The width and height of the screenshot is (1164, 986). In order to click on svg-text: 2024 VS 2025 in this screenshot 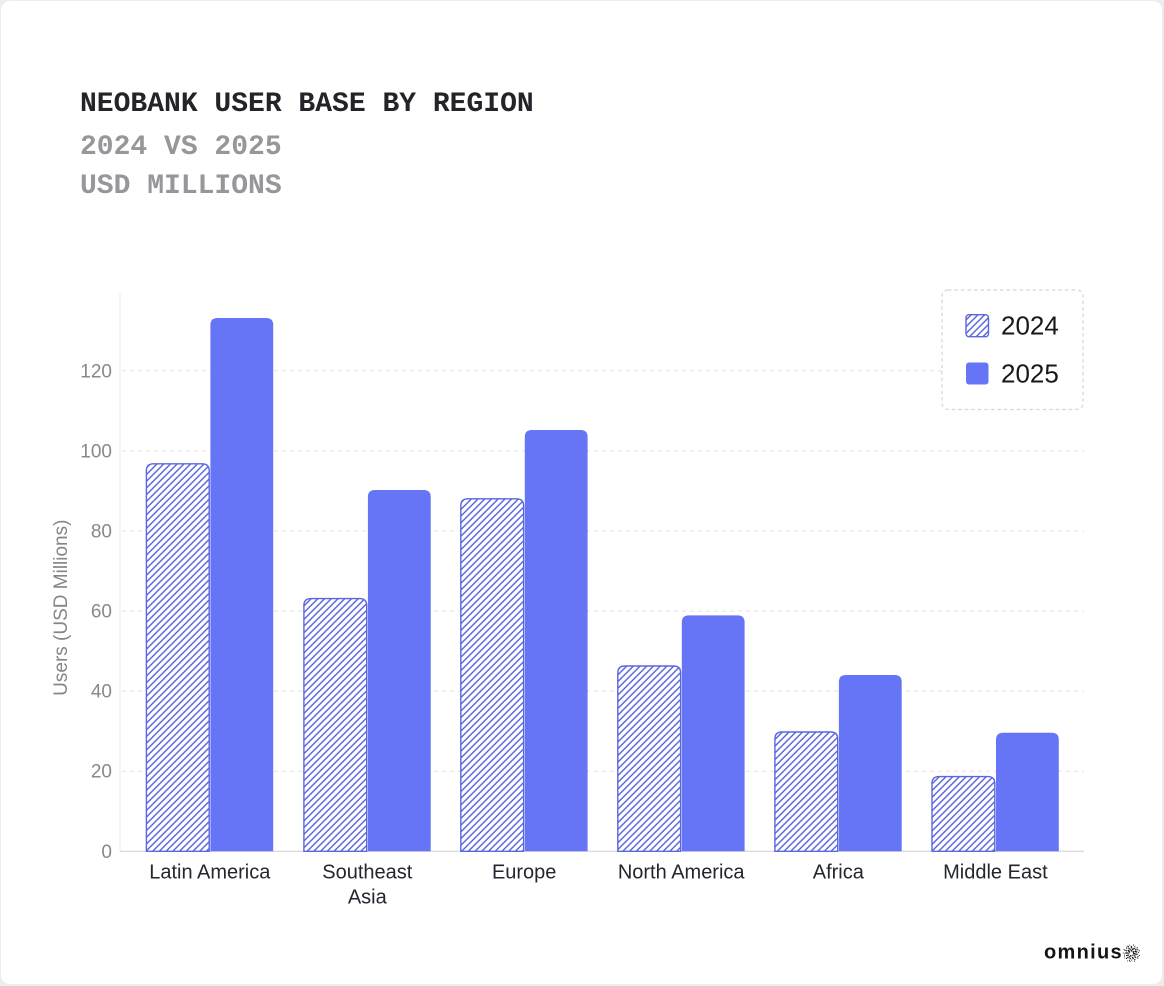, I will do `click(181, 147)`.